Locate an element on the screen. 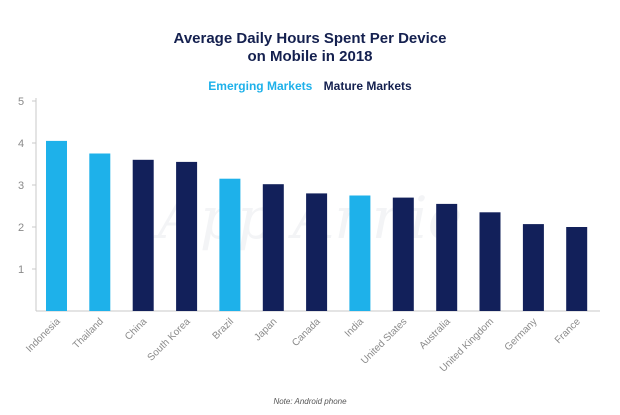  x-tick-label-indonesia: Indonesia is located at coordinates (43, 335).